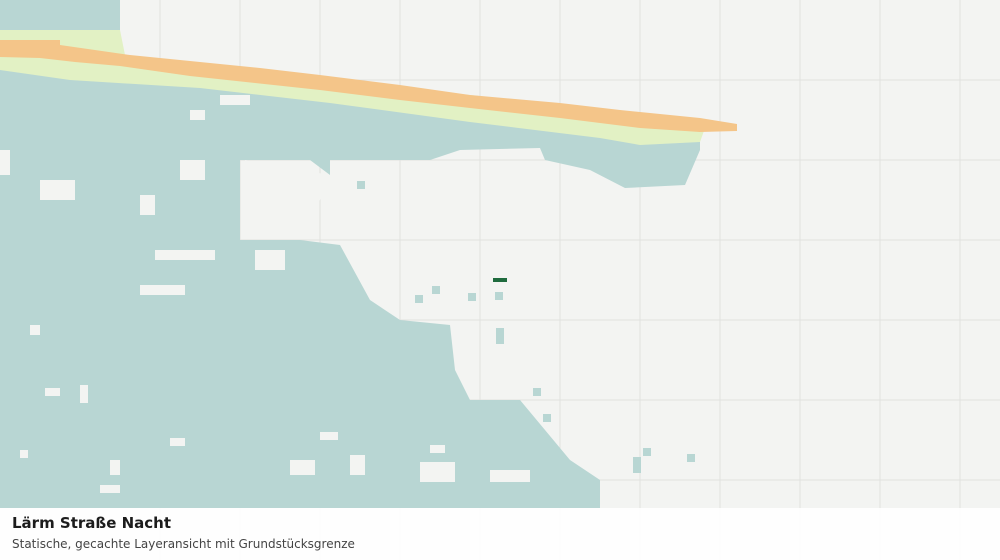  Describe the element at coordinates (92, 523) in the screenshot. I see `layer-title: Lärm Straße Nacht` at that location.